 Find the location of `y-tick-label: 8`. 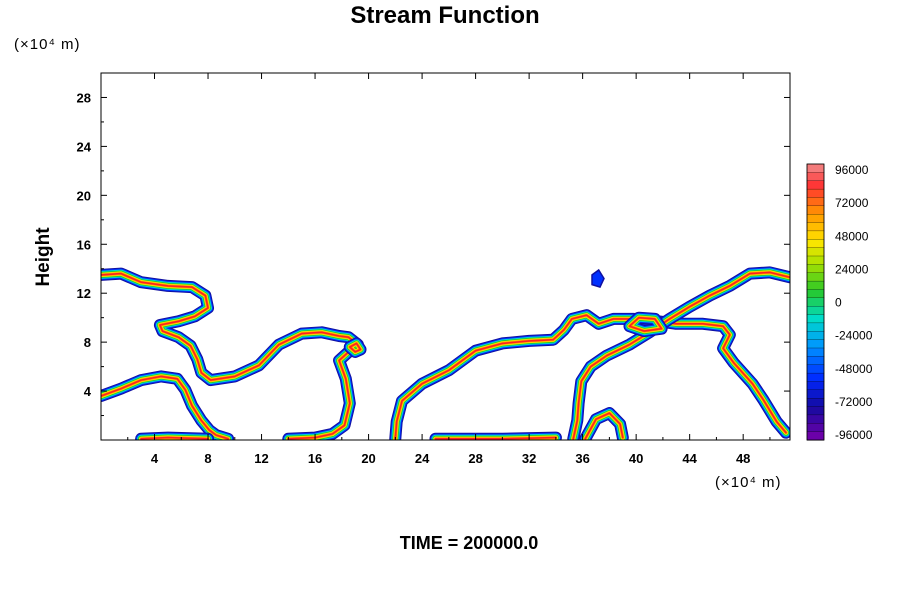

y-tick-label: 8 is located at coordinates (87, 342).